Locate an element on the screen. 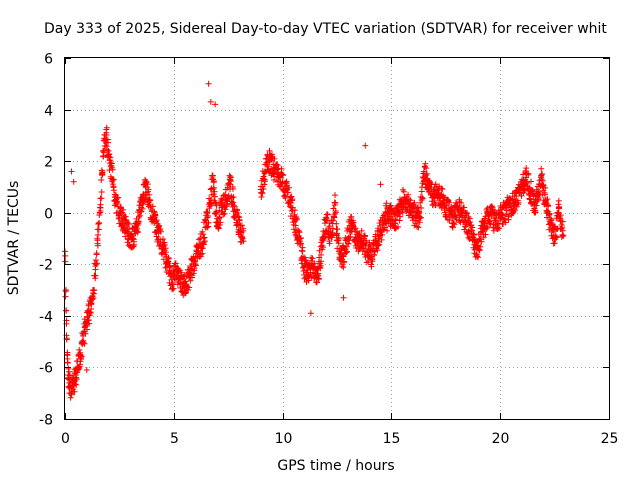 This screenshot has height=480, width=640. y-axis-tick-labels: -8 -6 -4 -2 0 2 4 6 is located at coordinates (46, 240).